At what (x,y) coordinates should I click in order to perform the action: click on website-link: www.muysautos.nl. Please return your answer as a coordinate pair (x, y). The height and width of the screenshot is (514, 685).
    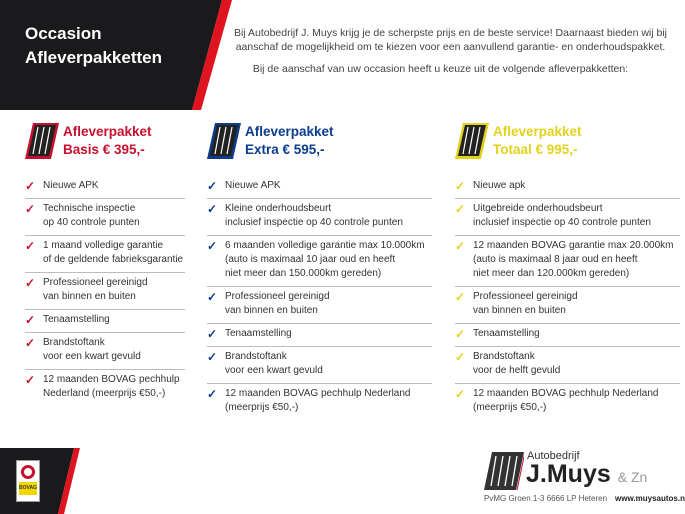
    Looking at the image, I should click on (650, 498).